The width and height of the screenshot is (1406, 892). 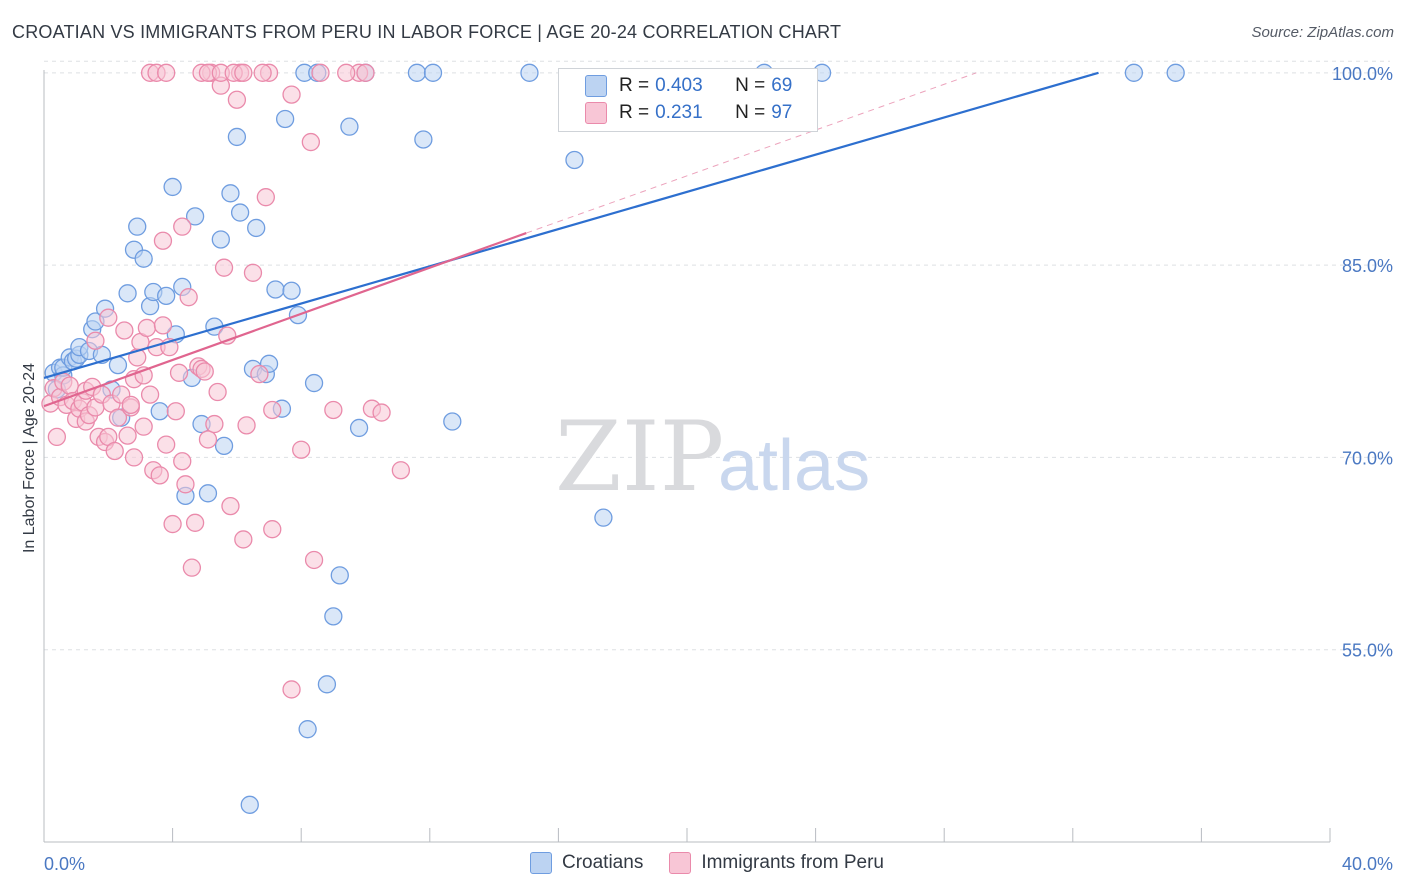 I want to click on series-legend: Croatians Immigrants from Peru, so click(x=720, y=863).